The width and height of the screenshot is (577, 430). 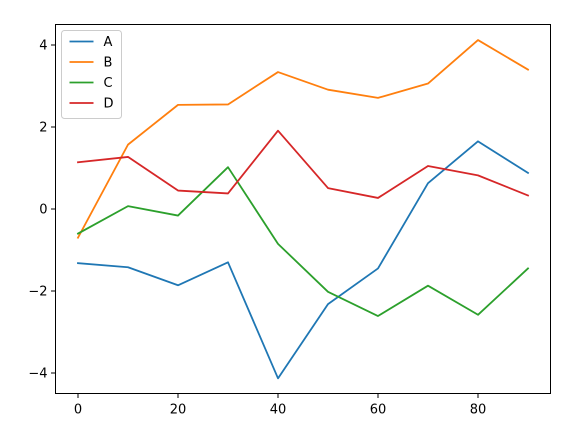 I want to click on y-tick-label: 0, so click(x=43, y=210).